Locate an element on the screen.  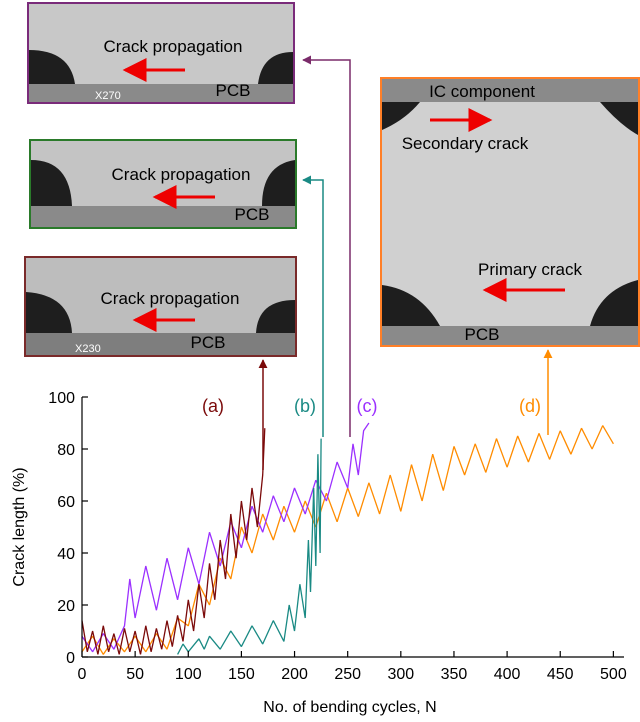
inset-scale: X230 is located at coordinates (88, 349).